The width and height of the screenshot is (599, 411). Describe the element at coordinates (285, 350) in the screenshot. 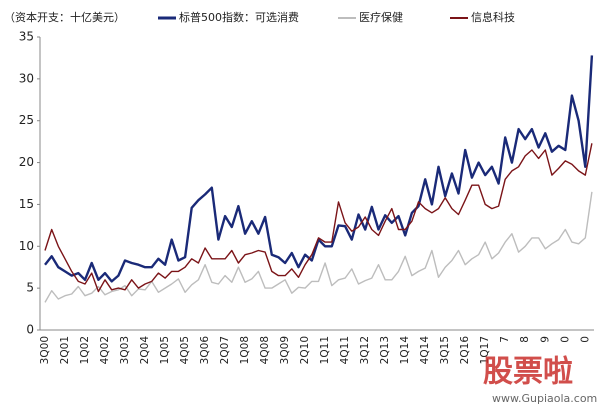

I see `x-tick-label: 3Q09` at that location.